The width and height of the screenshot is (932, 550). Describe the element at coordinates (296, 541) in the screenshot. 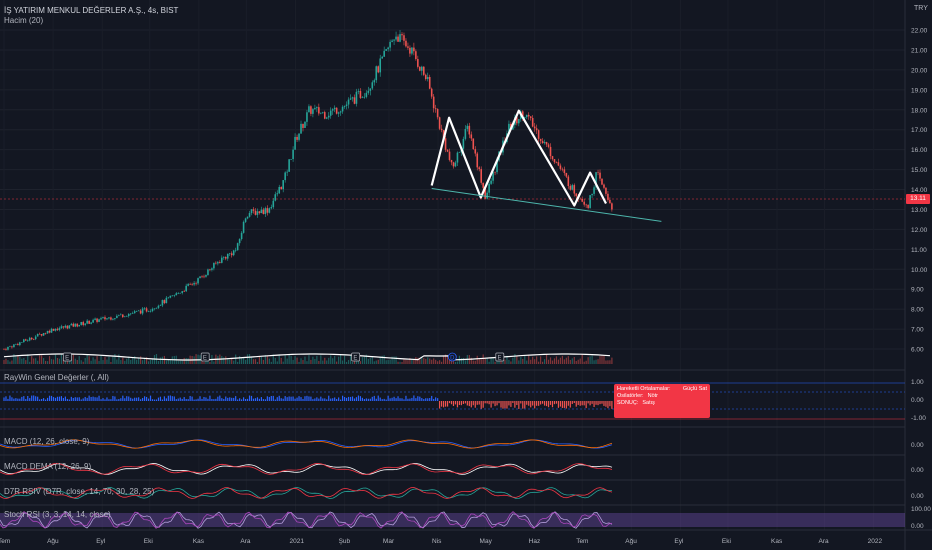

I see `time-tick-label: 2021` at that location.